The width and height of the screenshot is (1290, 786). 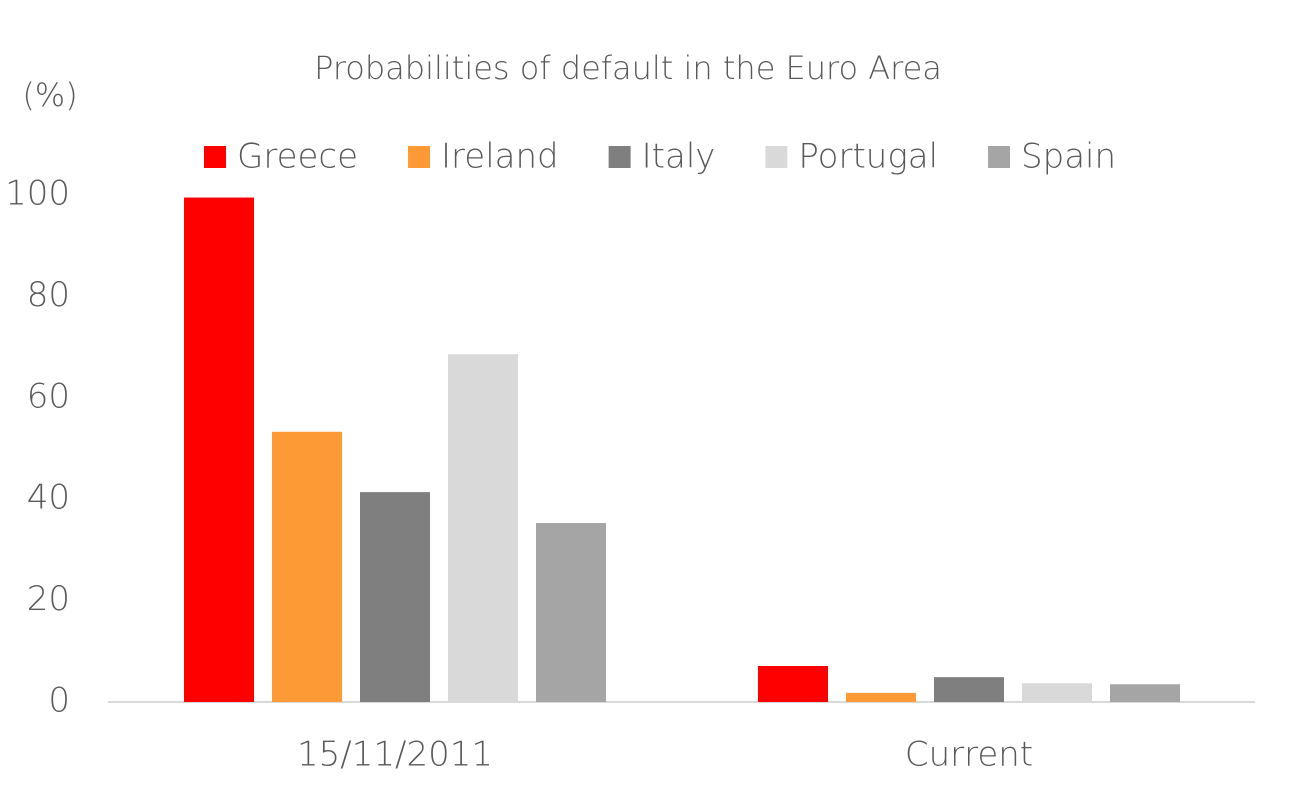 I want to click on legend-label: Portugal, so click(x=868, y=157).